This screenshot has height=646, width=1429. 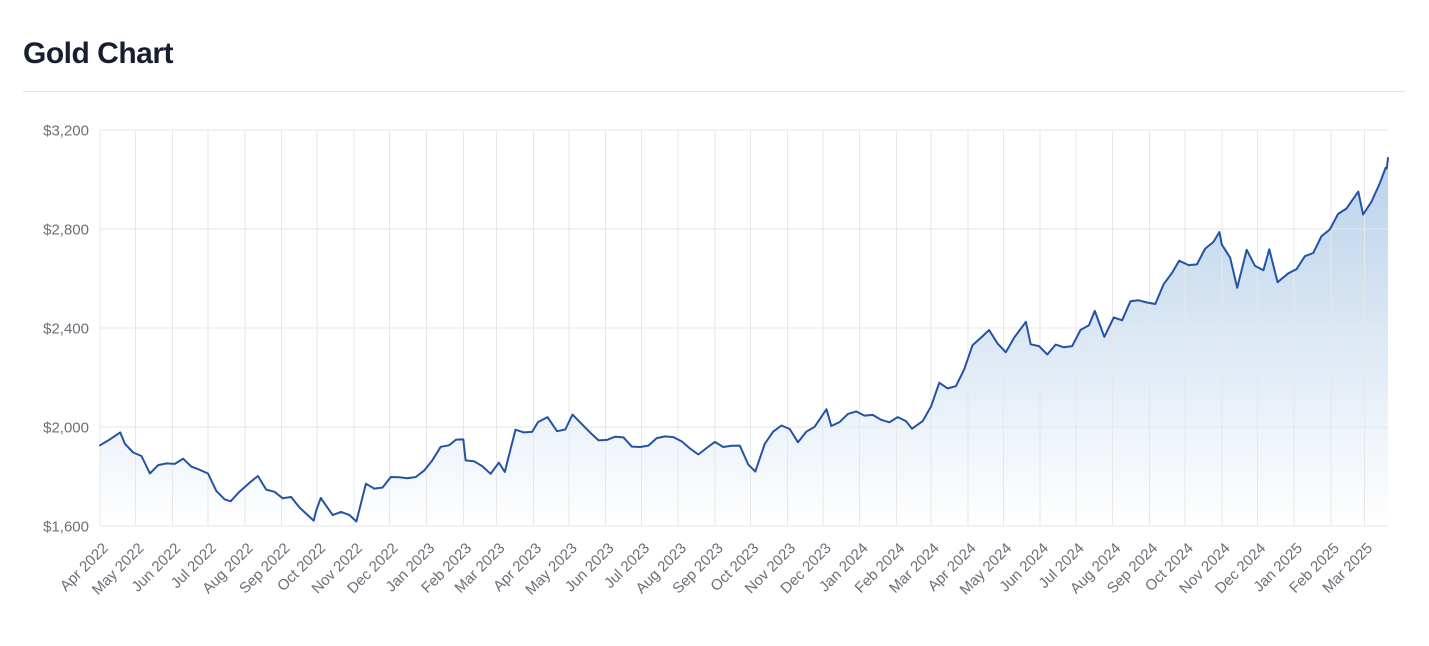 I want to click on y-axis-labels: $1,600 $2,000 $2,400 $2,800 $3,200, so click(x=66, y=329).